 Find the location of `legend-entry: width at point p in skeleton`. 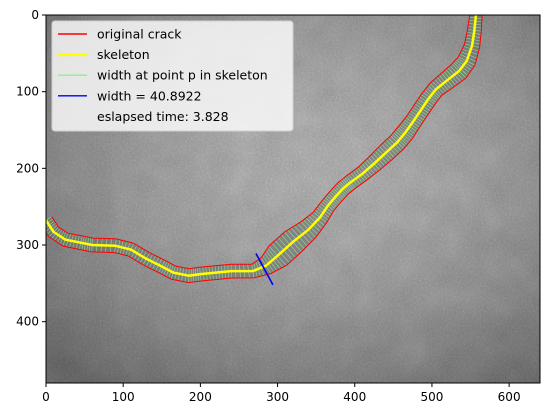

legend-entry: width at point p in skeleton is located at coordinates (163, 75).